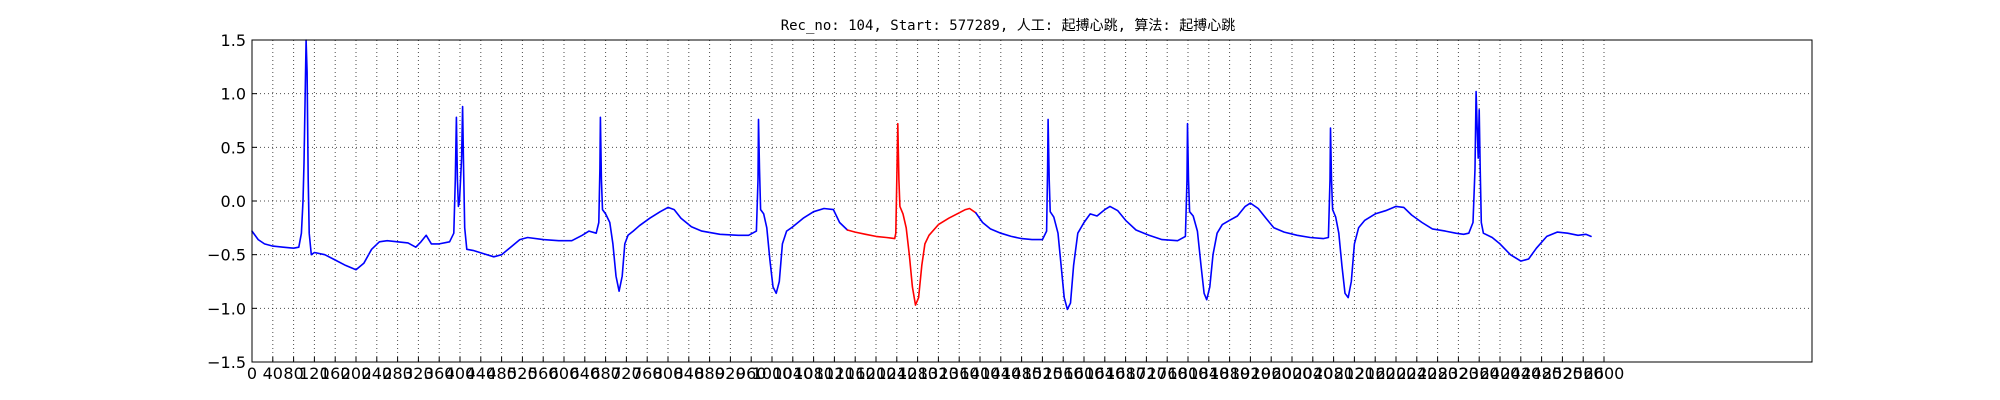 This screenshot has width=2000, height=400. I want to click on x-tick-label: 400, so click(460, 373).